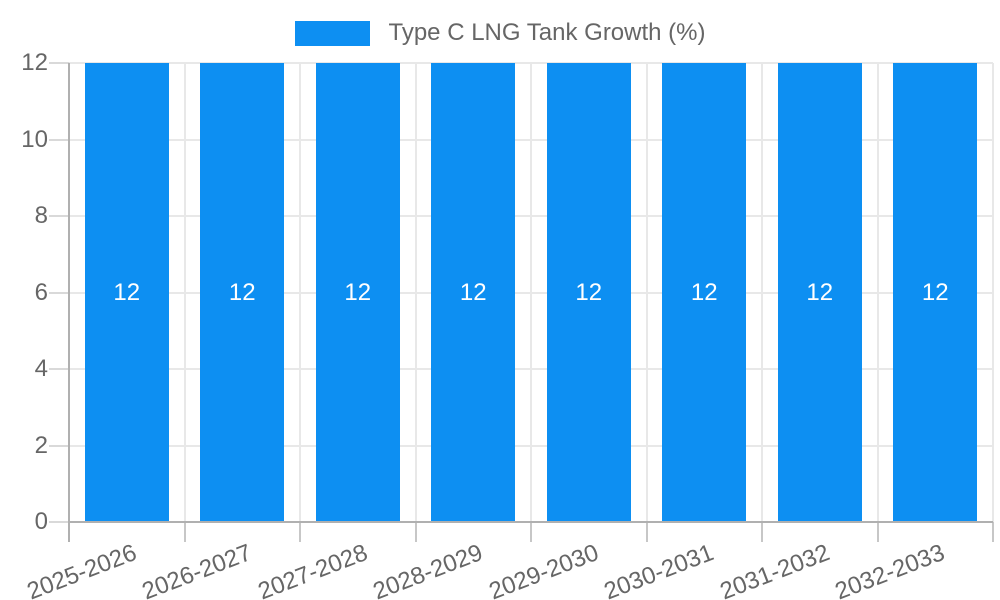 The width and height of the screenshot is (1000, 600). I want to click on x-axis-line, so click(531, 522).